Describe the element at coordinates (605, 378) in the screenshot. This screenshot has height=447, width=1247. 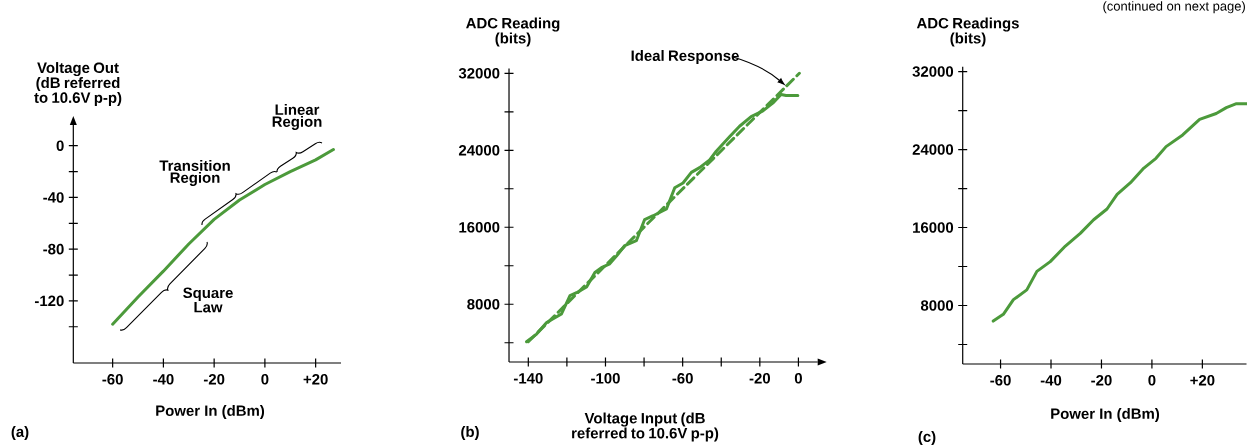
I see `x-tick-label: -100` at that location.